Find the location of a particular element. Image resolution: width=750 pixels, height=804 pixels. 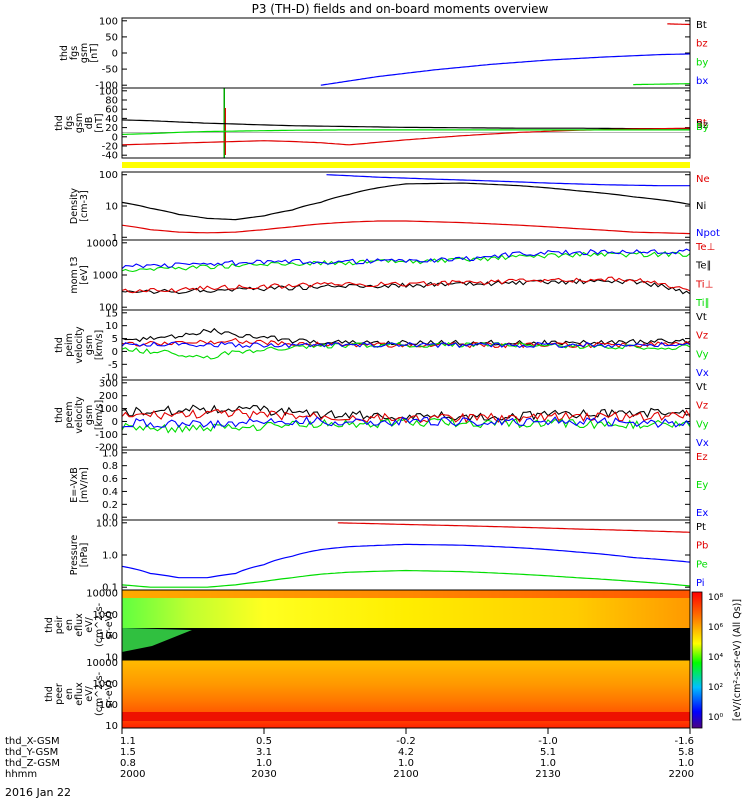

colorbar-gradient is located at coordinates (697, 660).